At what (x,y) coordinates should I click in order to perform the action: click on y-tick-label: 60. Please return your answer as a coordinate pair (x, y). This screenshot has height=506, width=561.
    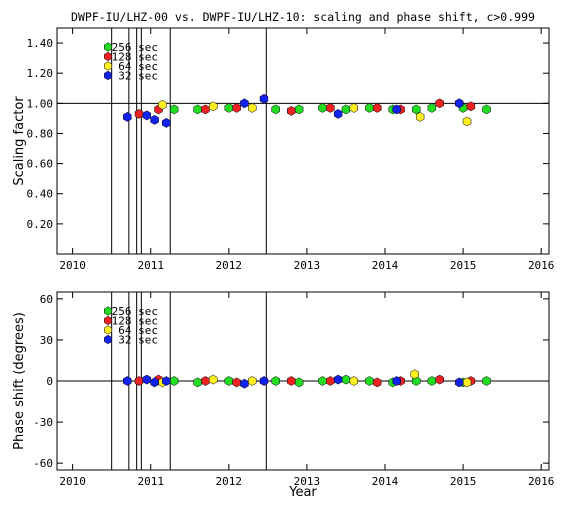
    Looking at the image, I should click on (46, 299).